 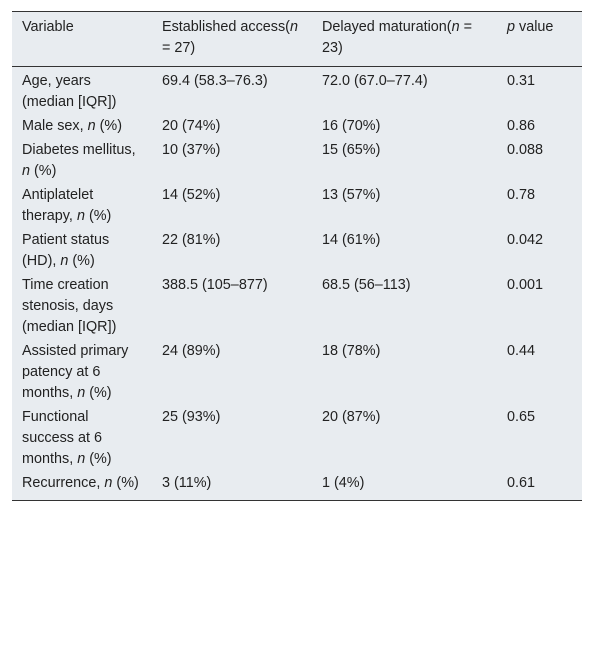 I want to click on table-cell: 0.042, so click(x=539, y=250).